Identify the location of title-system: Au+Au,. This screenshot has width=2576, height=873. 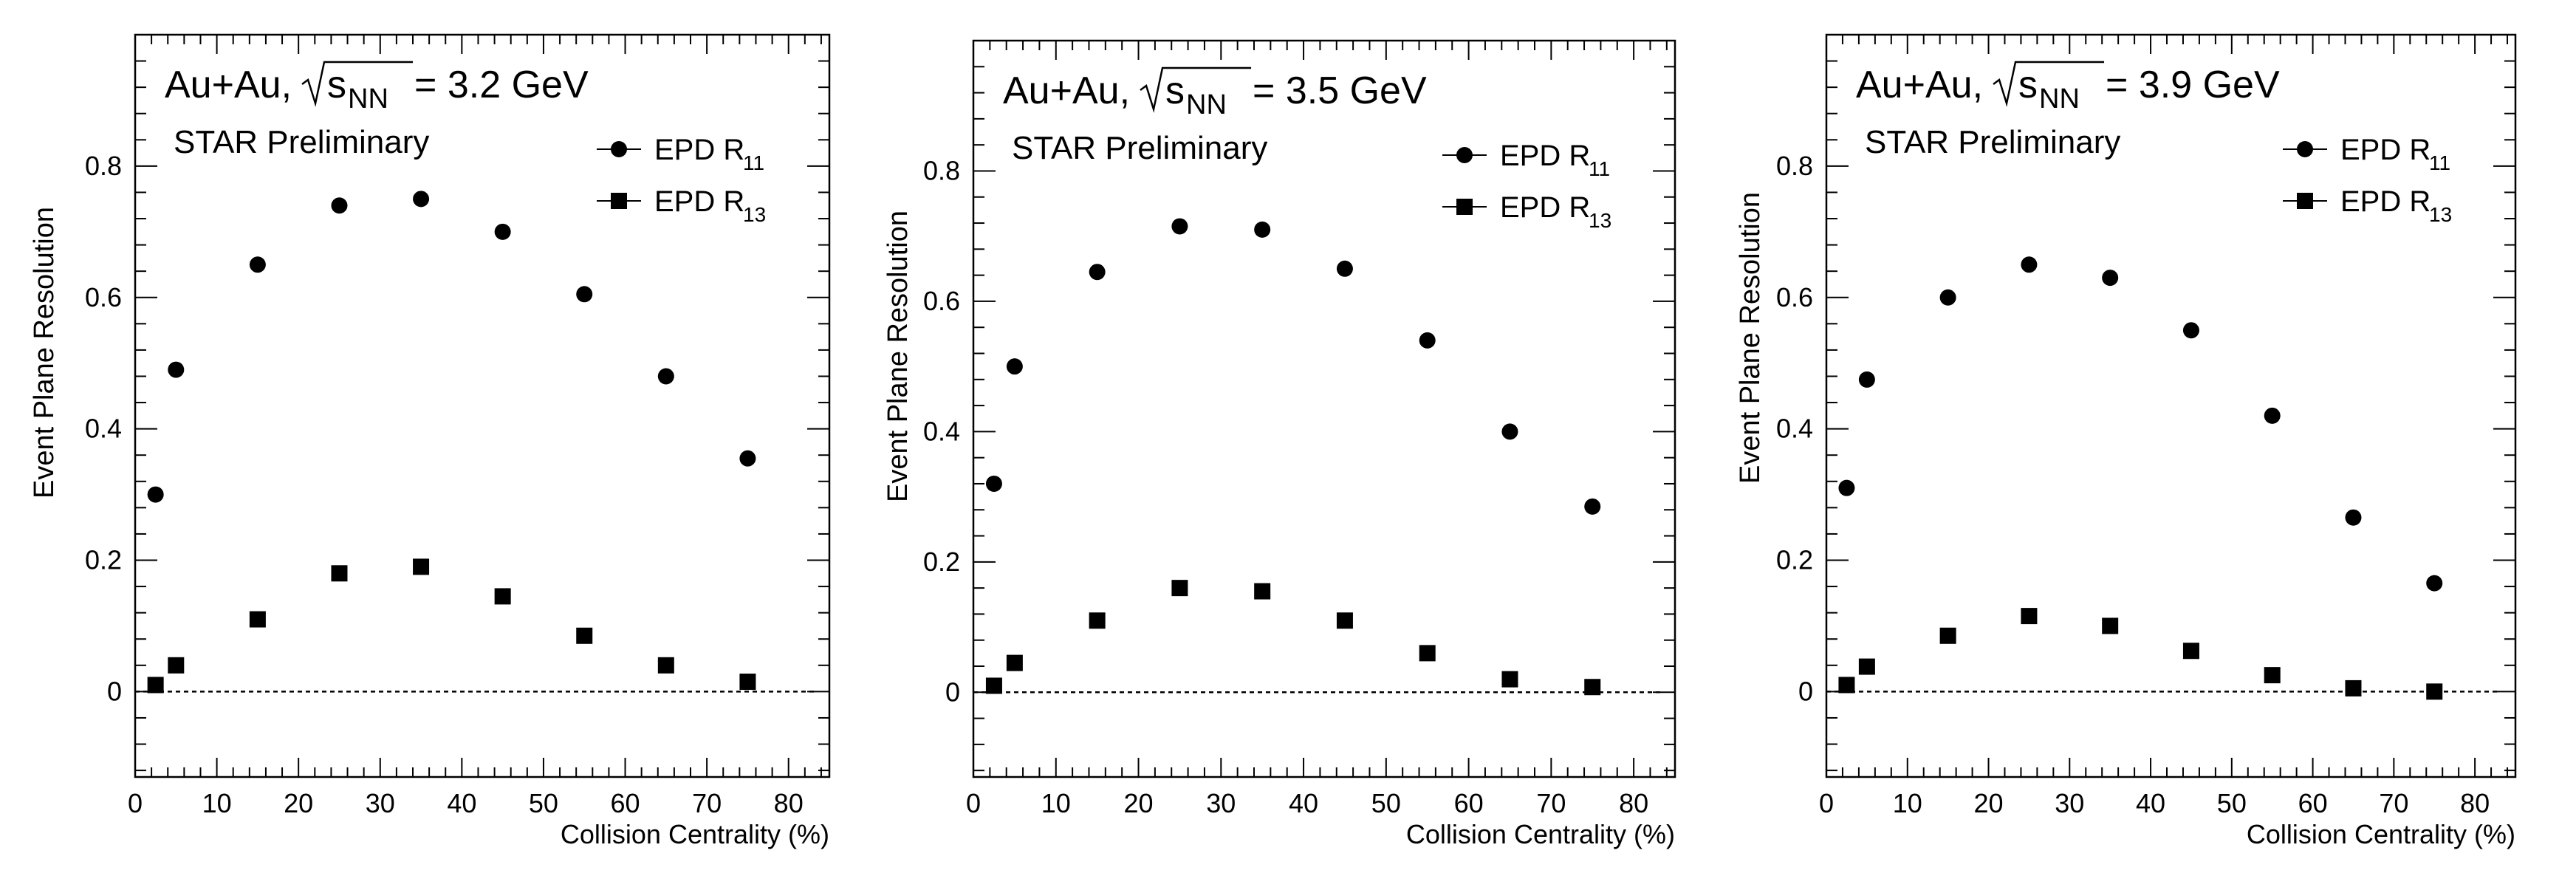
(1919, 85).